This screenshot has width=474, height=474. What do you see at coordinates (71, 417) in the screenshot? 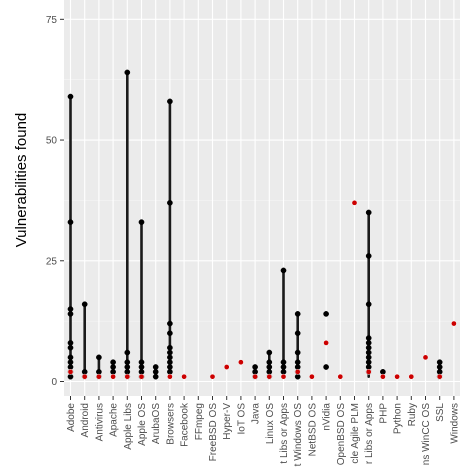
I see `x-tick-label: Adobe` at bounding box center [71, 417].